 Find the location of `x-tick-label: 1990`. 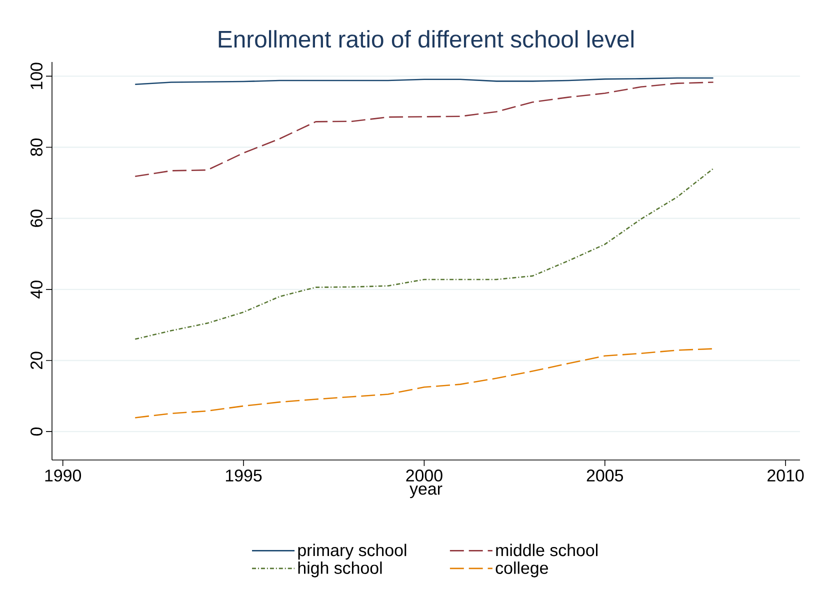

x-tick-label: 1990 is located at coordinates (63, 476).